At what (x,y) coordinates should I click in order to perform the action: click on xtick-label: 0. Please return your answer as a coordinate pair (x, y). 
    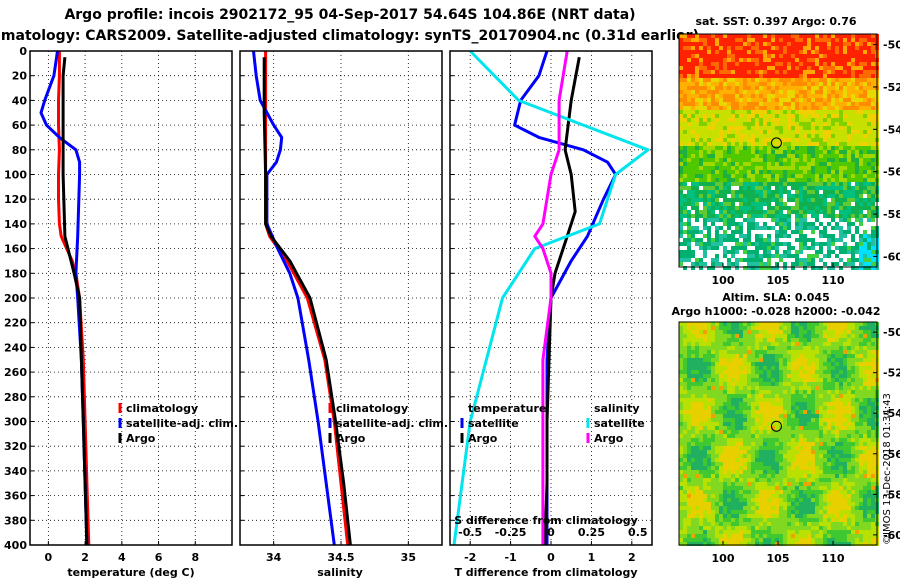
    Looking at the image, I should click on (551, 557).